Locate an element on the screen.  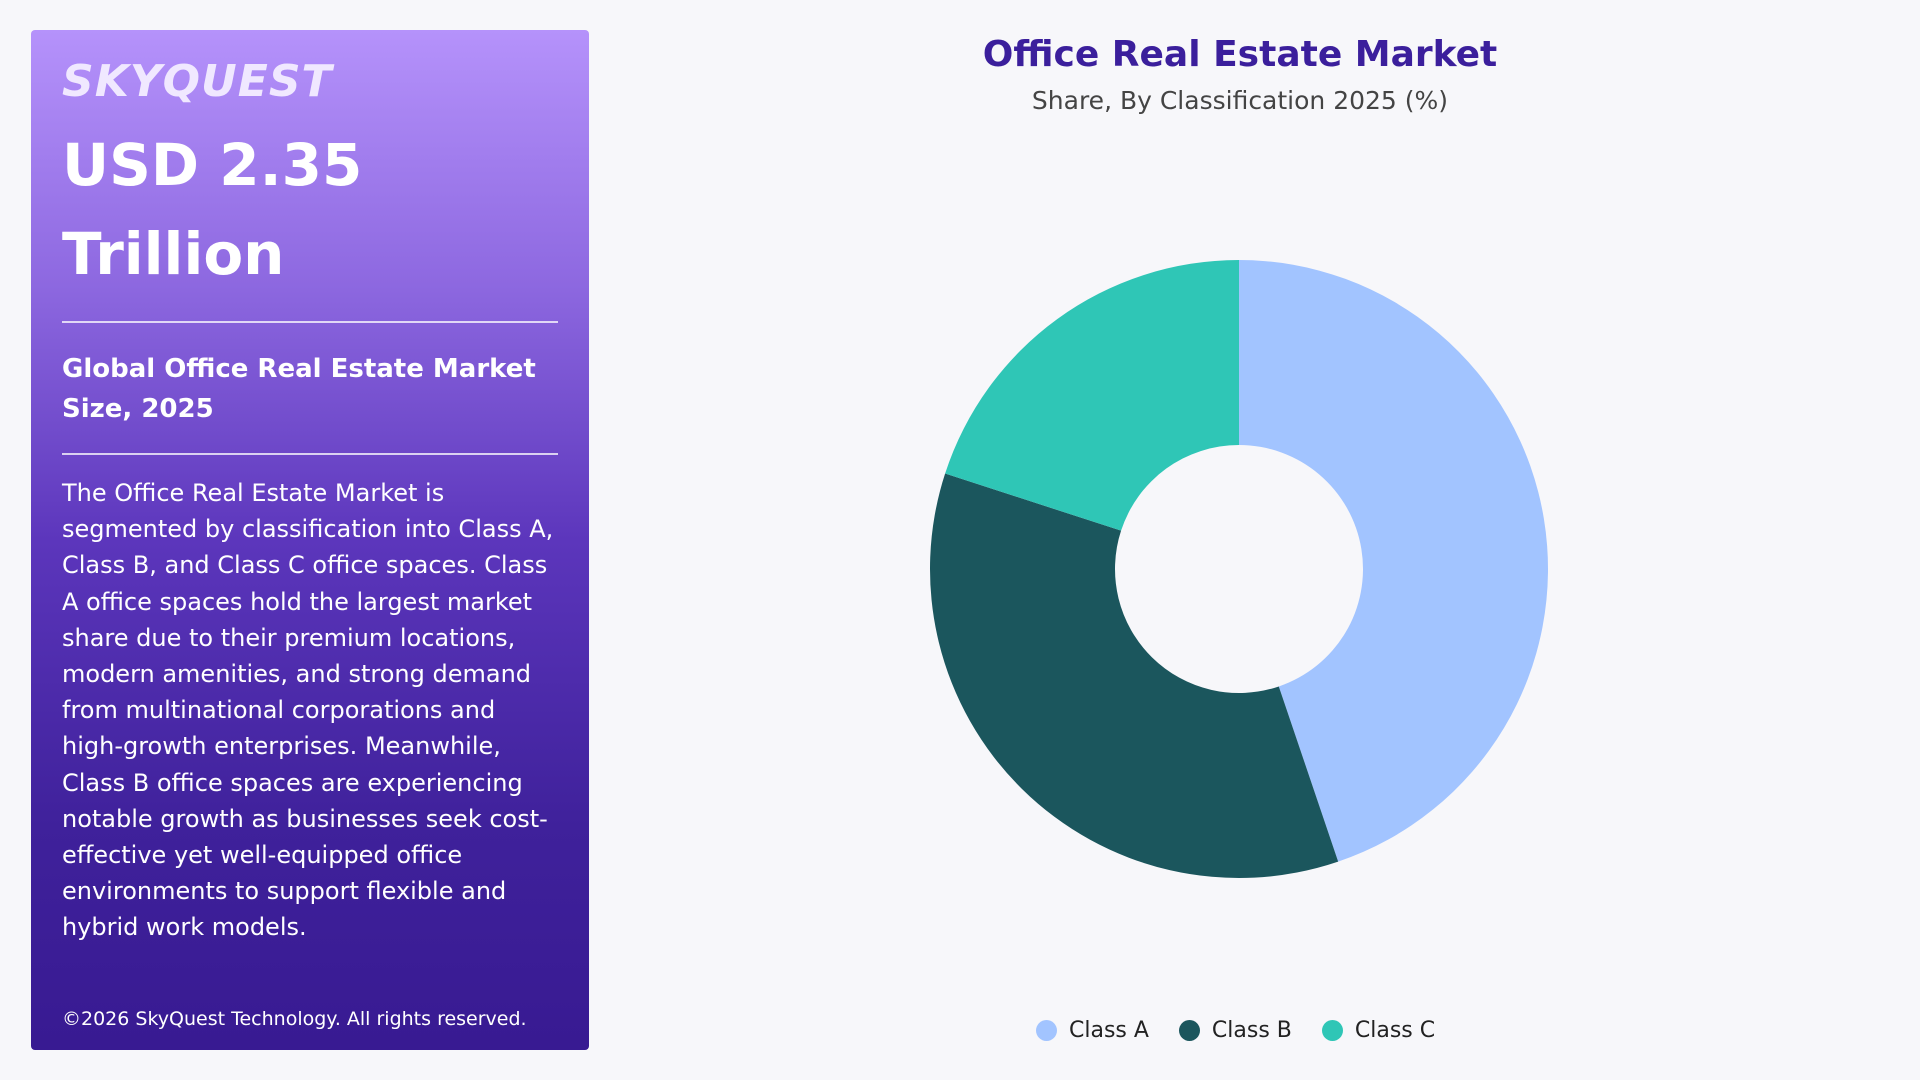
legend-label: Class A is located at coordinates (1109, 1030).